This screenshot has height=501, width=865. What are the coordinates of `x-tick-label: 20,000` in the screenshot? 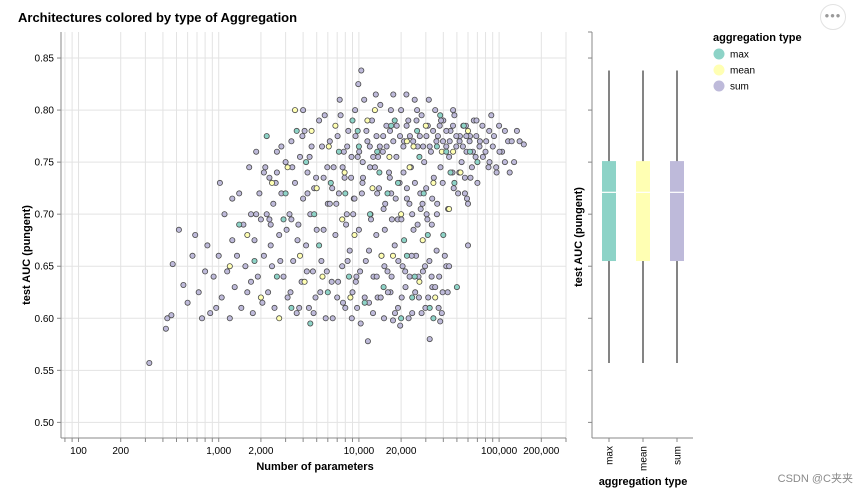 It's located at (401, 451).